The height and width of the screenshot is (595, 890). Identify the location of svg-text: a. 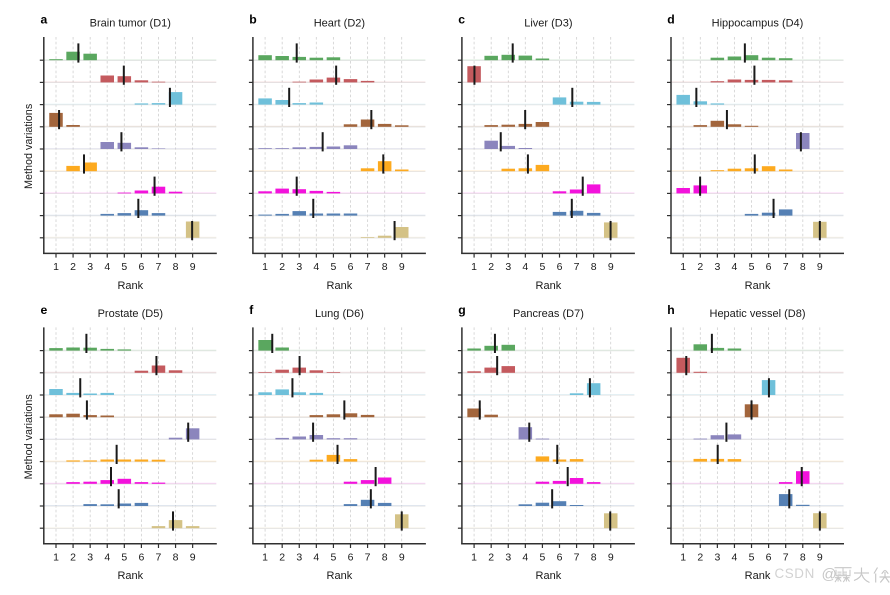
(44, 20).